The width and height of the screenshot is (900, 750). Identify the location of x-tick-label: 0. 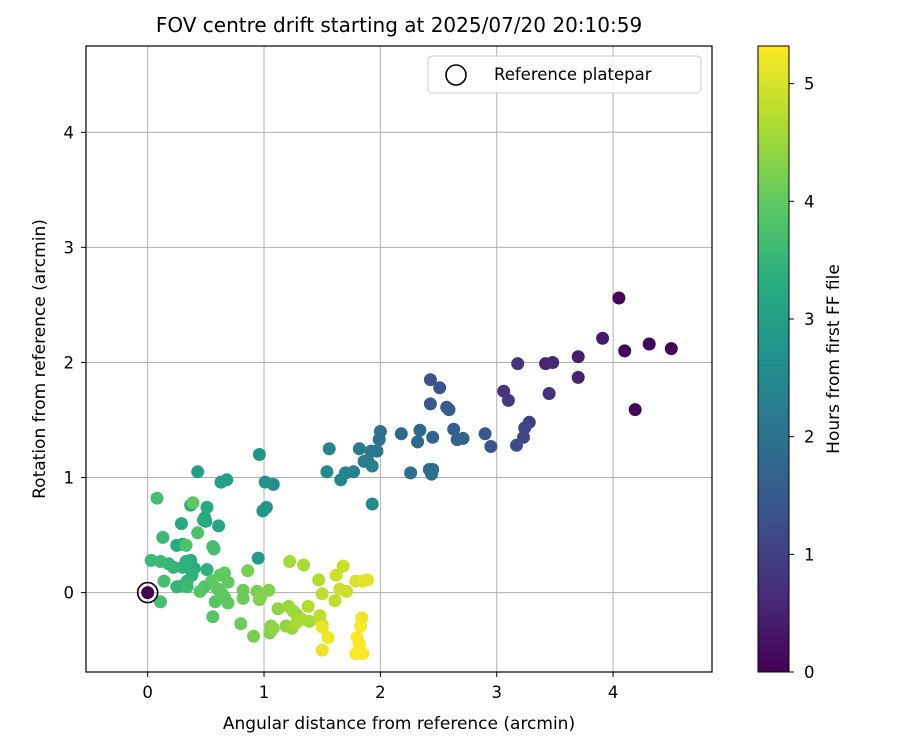
(147, 692).